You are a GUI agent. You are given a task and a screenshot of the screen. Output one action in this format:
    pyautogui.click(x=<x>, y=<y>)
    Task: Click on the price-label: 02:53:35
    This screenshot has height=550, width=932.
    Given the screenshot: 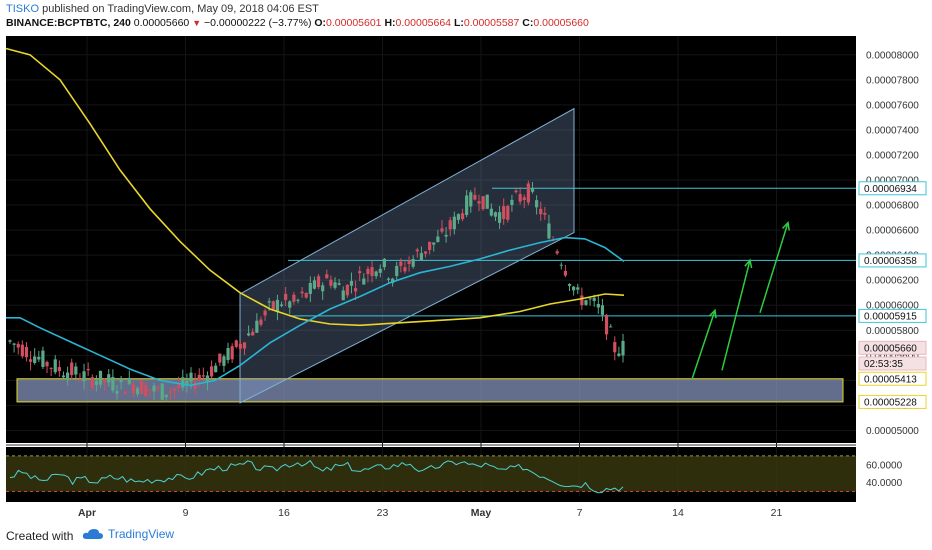 What is the action you would take?
    pyautogui.click(x=883, y=364)
    